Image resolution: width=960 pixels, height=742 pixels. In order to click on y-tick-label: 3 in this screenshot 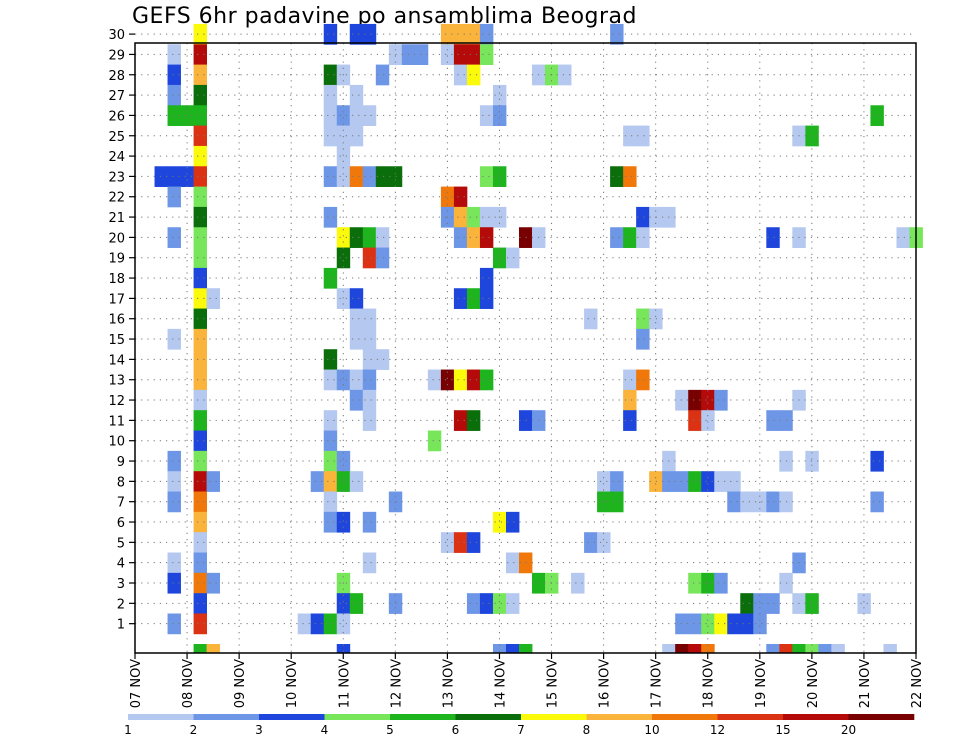, I will do `click(121, 584)`.